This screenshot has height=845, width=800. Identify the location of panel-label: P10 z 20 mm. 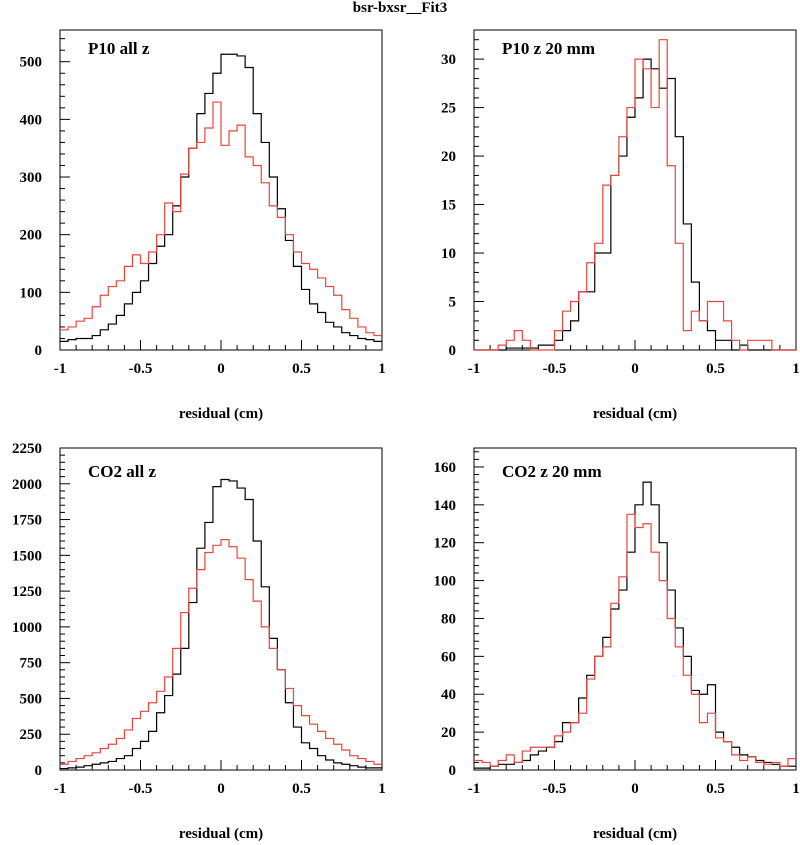
(548, 48).